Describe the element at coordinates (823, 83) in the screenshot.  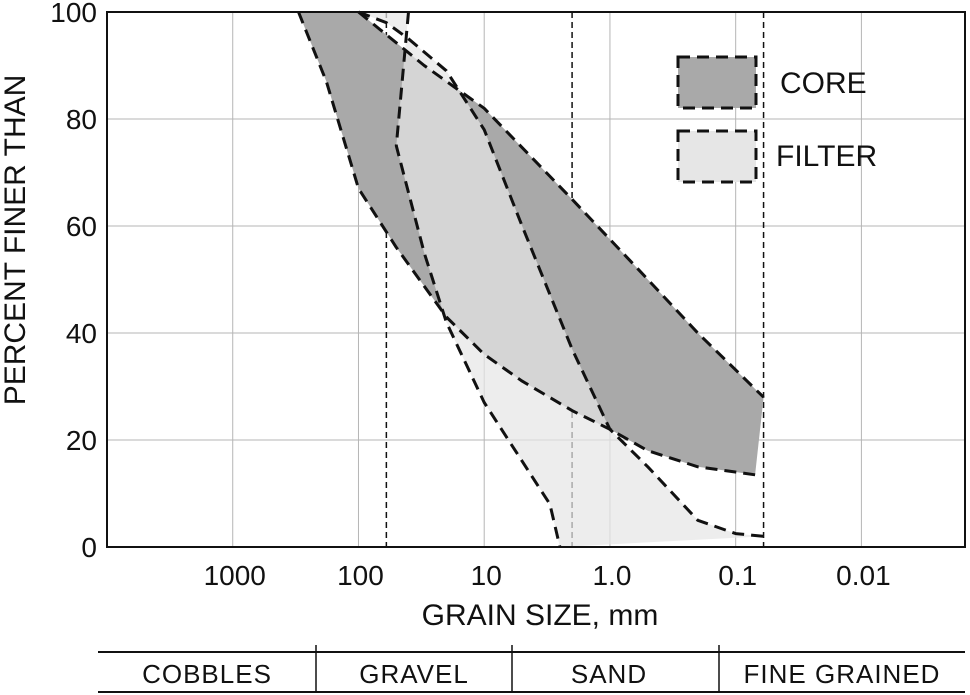
I see `legend-label-core: CORE` at that location.